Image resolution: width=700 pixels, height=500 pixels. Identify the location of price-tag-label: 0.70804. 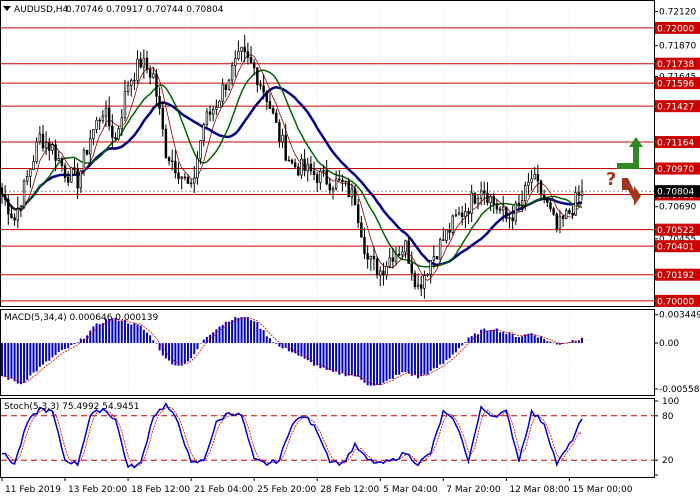
(675, 193).